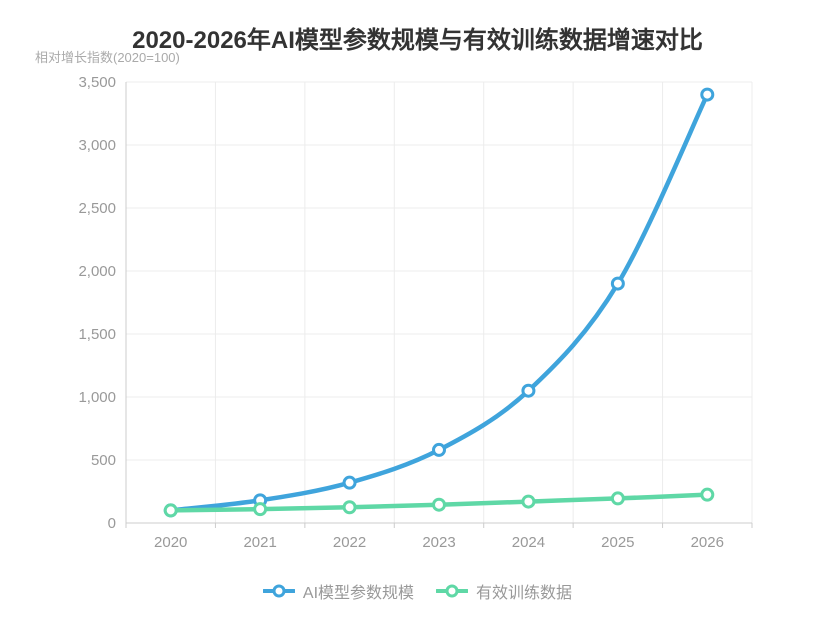 The height and width of the screenshot is (625, 835). What do you see at coordinates (417, 591) in the screenshot?
I see `legend: AI模型参数规模 有效训练数据` at bounding box center [417, 591].